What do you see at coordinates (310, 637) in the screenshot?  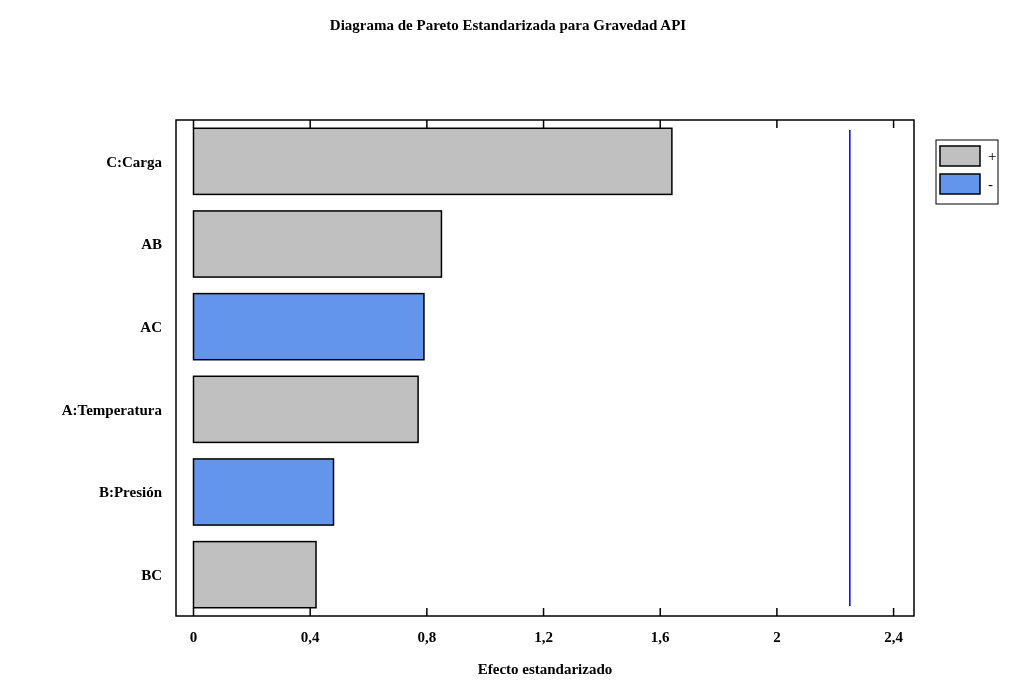 I see `x-tick-label: 0,4` at bounding box center [310, 637].